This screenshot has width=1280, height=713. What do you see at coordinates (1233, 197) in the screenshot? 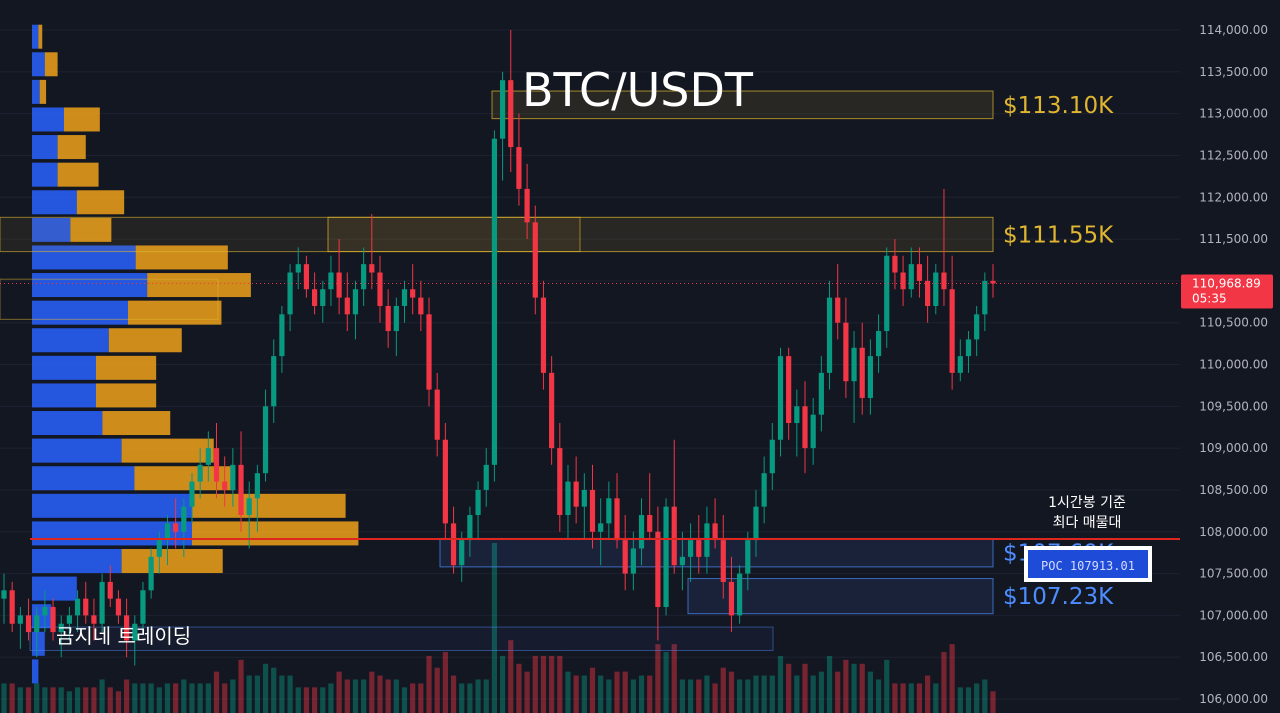
I see `y-tick-label: 112,000.00` at bounding box center [1233, 197].